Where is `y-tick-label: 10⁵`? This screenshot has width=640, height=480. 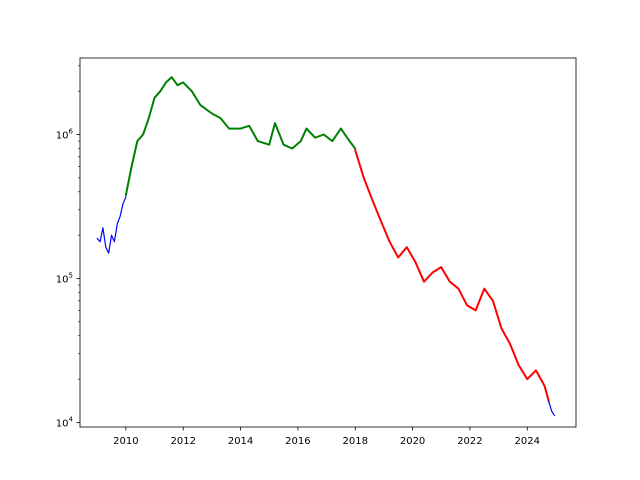
y-tick-label: 10⁵ is located at coordinates (64, 278).